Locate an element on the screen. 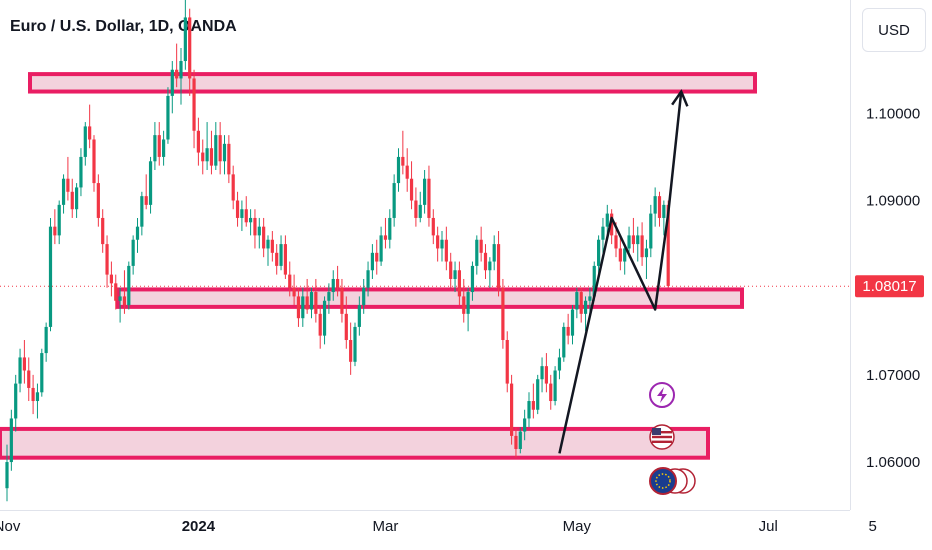 The image size is (932, 550). us-flag-icon is located at coordinates (662, 437).